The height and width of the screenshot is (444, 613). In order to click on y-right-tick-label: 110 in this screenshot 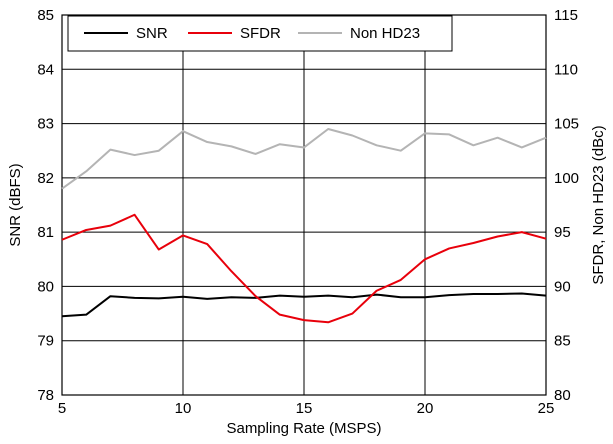, I will do `click(566, 69)`.